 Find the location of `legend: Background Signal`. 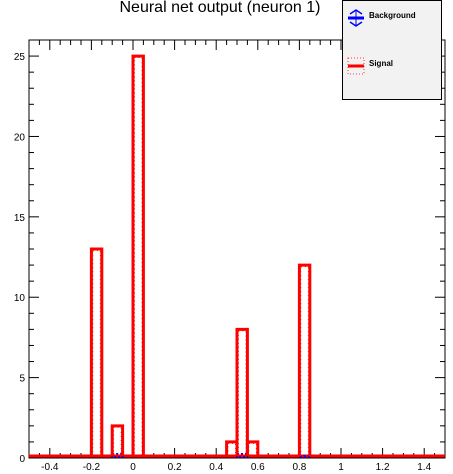

legend: Background Signal is located at coordinates (392, 50).